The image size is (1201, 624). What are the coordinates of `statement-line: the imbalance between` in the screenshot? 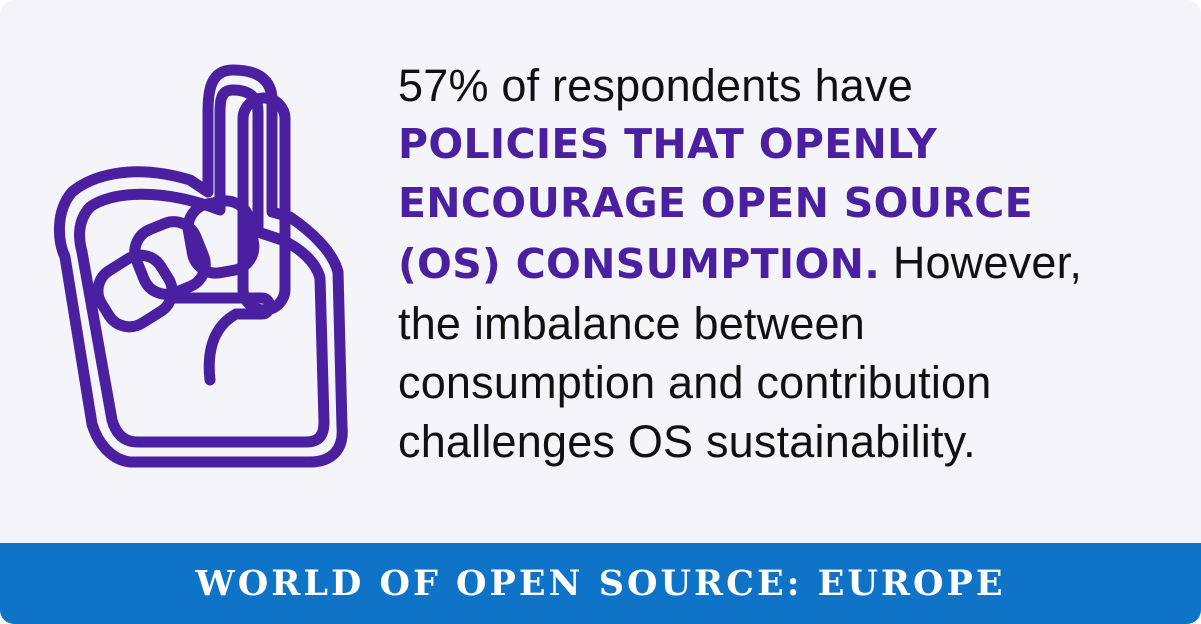 It's located at (632, 323).